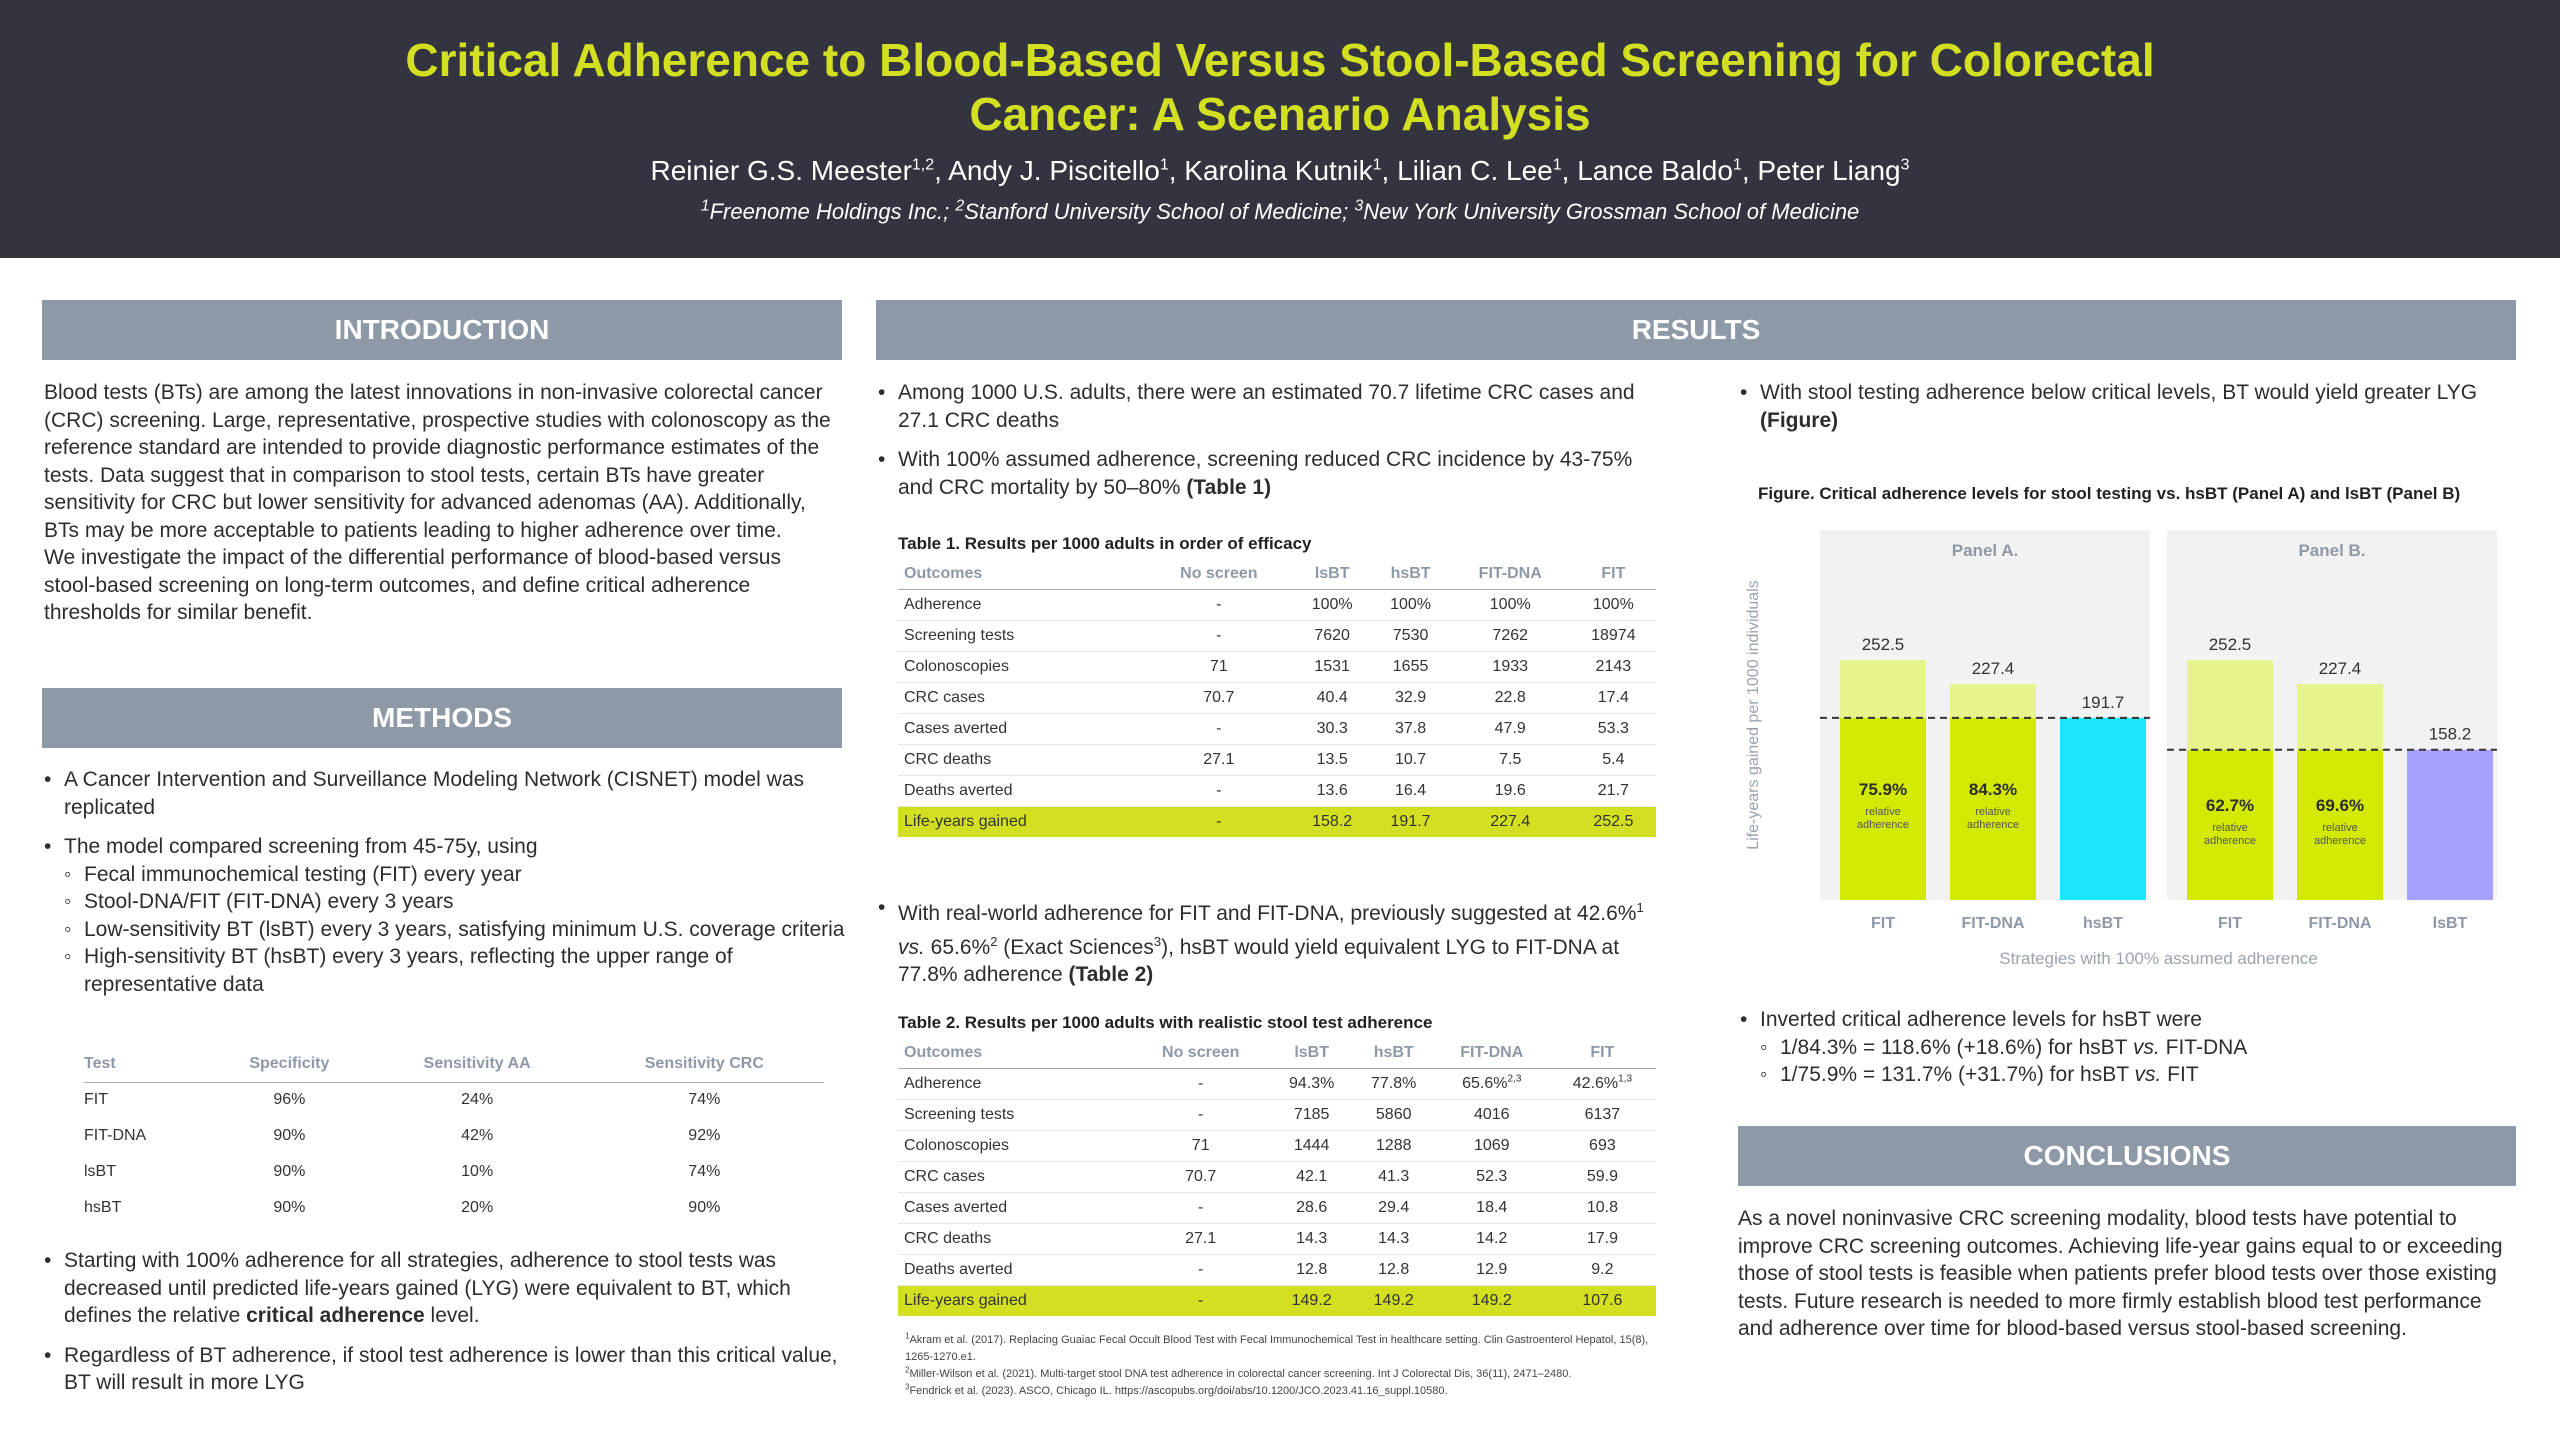 Image resolution: width=2560 pixels, height=1440 pixels. What do you see at coordinates (1882, 812) in the screenshot?
I see `relative-adherence-label: relative` at bounding box center [1882, 812].